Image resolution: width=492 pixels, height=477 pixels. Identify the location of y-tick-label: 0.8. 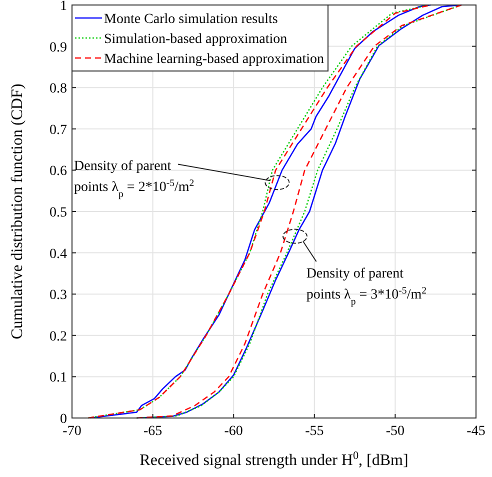
(58, 89).